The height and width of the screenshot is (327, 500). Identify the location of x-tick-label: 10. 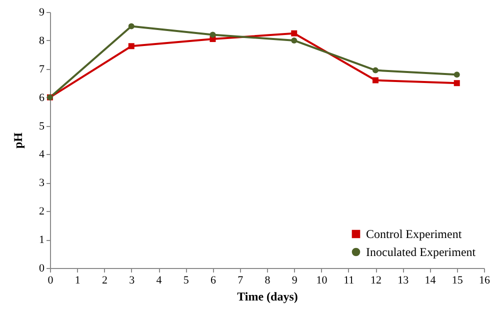
(322, 280).